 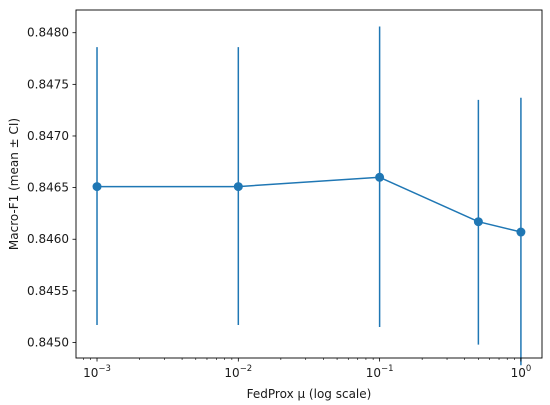 I want to click on series-line, so click(x=309, y=204).